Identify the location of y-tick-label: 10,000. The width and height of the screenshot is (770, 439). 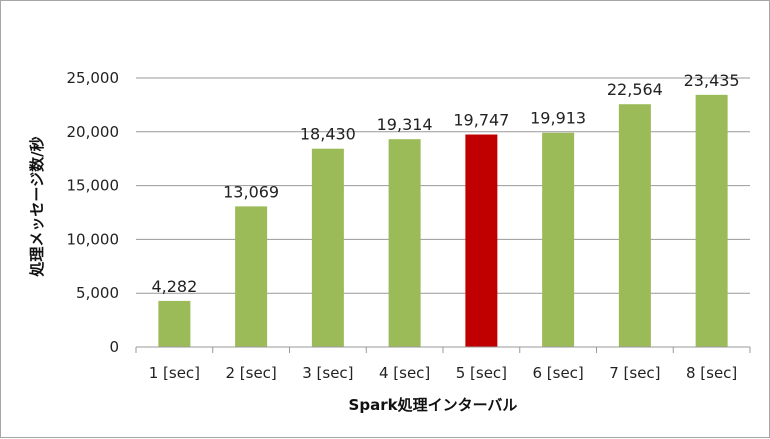
(93, 239).